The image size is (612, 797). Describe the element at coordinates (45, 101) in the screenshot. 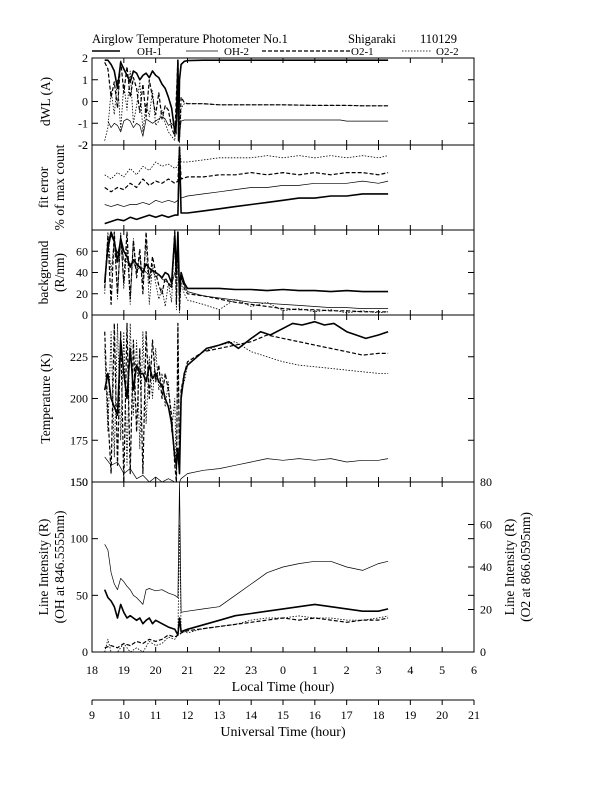

I see `y-axis-label: dWL (A)` at that location.